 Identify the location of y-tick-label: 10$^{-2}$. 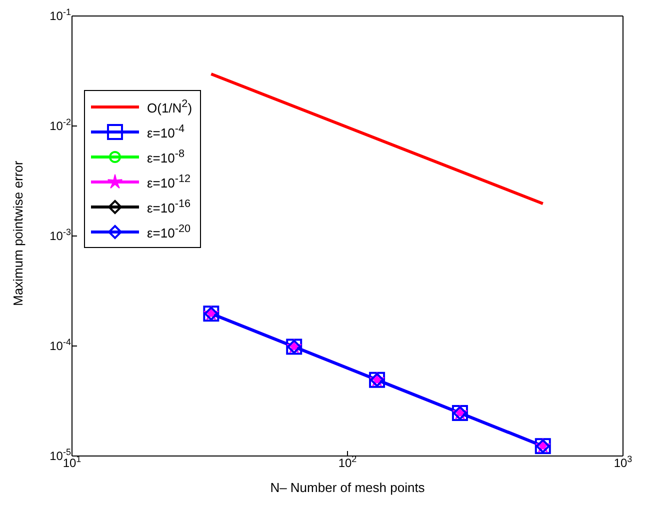
(60, 125).